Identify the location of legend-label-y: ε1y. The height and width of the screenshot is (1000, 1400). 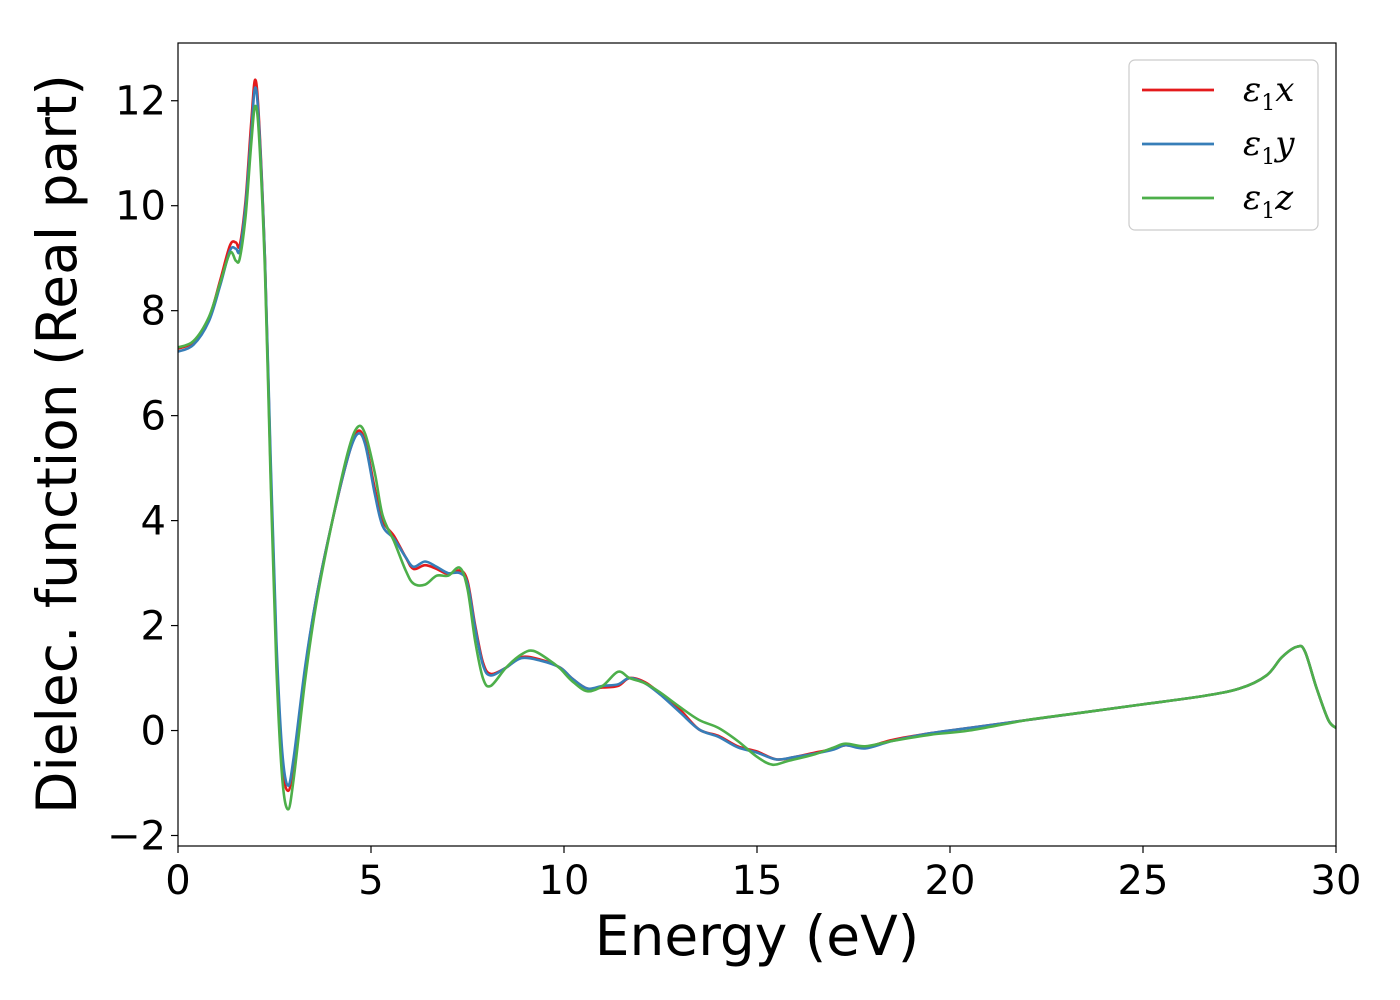
(1269, 147).